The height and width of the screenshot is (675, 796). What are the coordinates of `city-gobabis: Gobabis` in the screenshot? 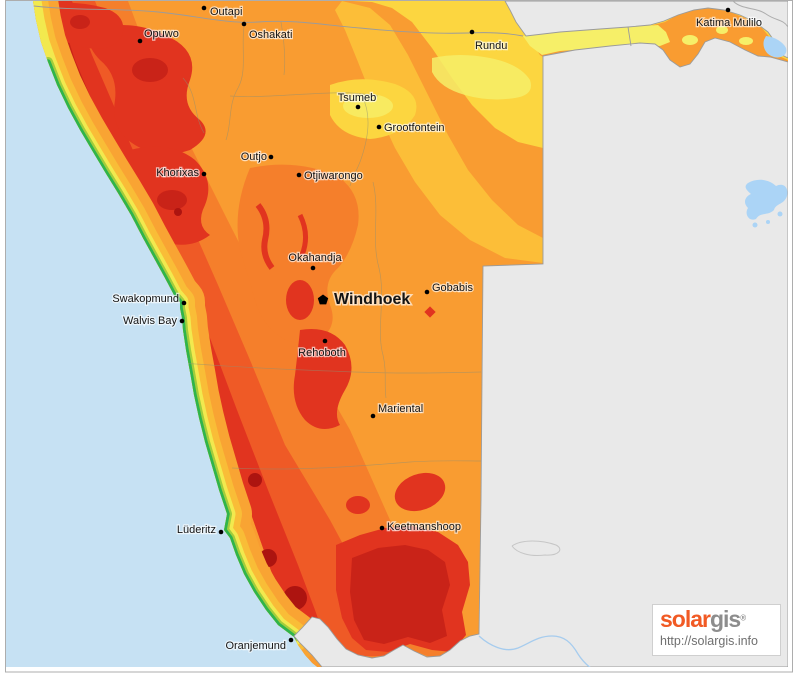 It's located at (449, 288).